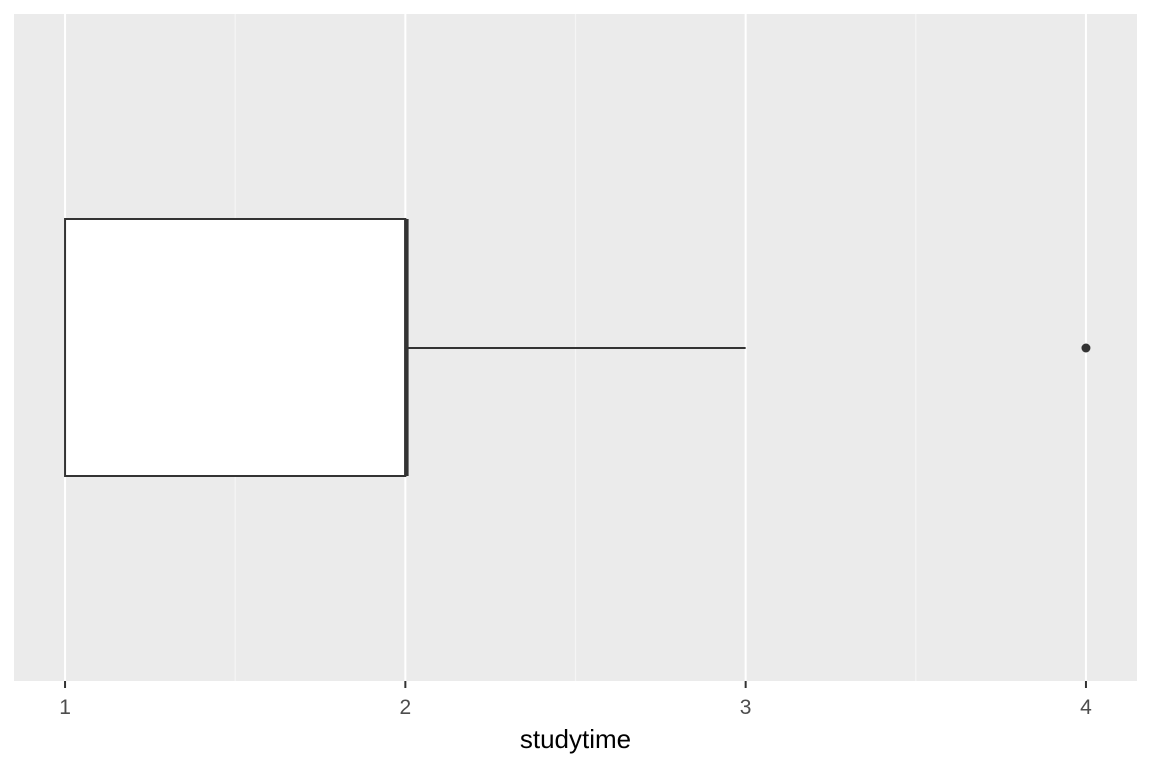  What do you see at coordinates (1086, 707) in the screenshot?
I see `x-tick-label: 4` at bounding box center [1086, 707].